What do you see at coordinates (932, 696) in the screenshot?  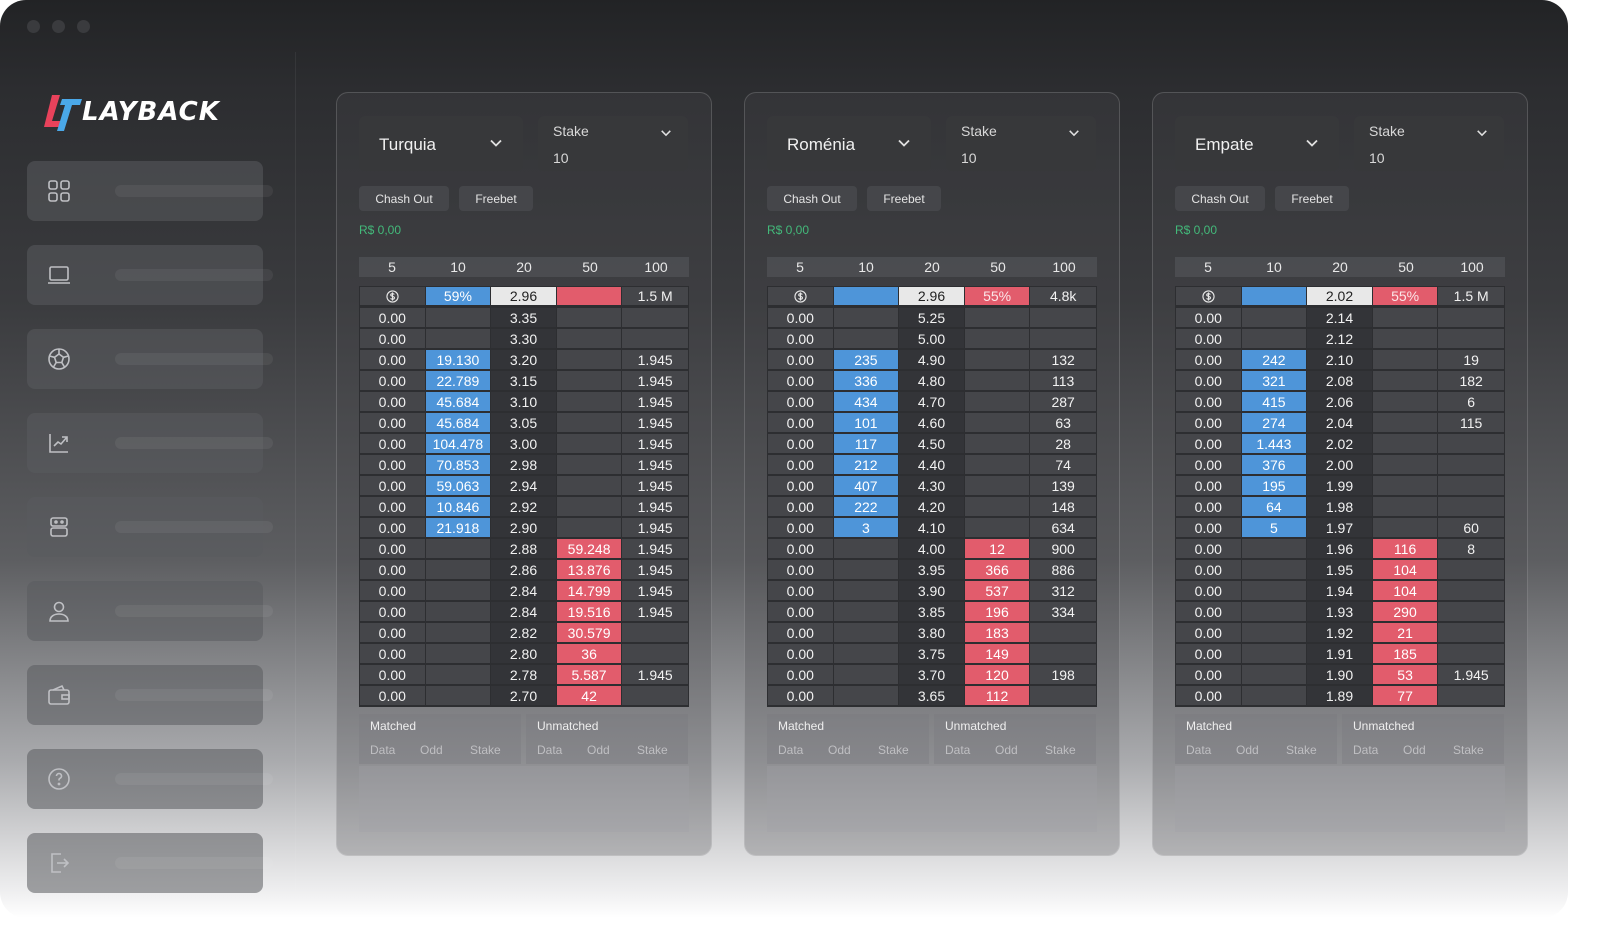 I see `odd-cell: 3.65` at bounding box center [932, 696].